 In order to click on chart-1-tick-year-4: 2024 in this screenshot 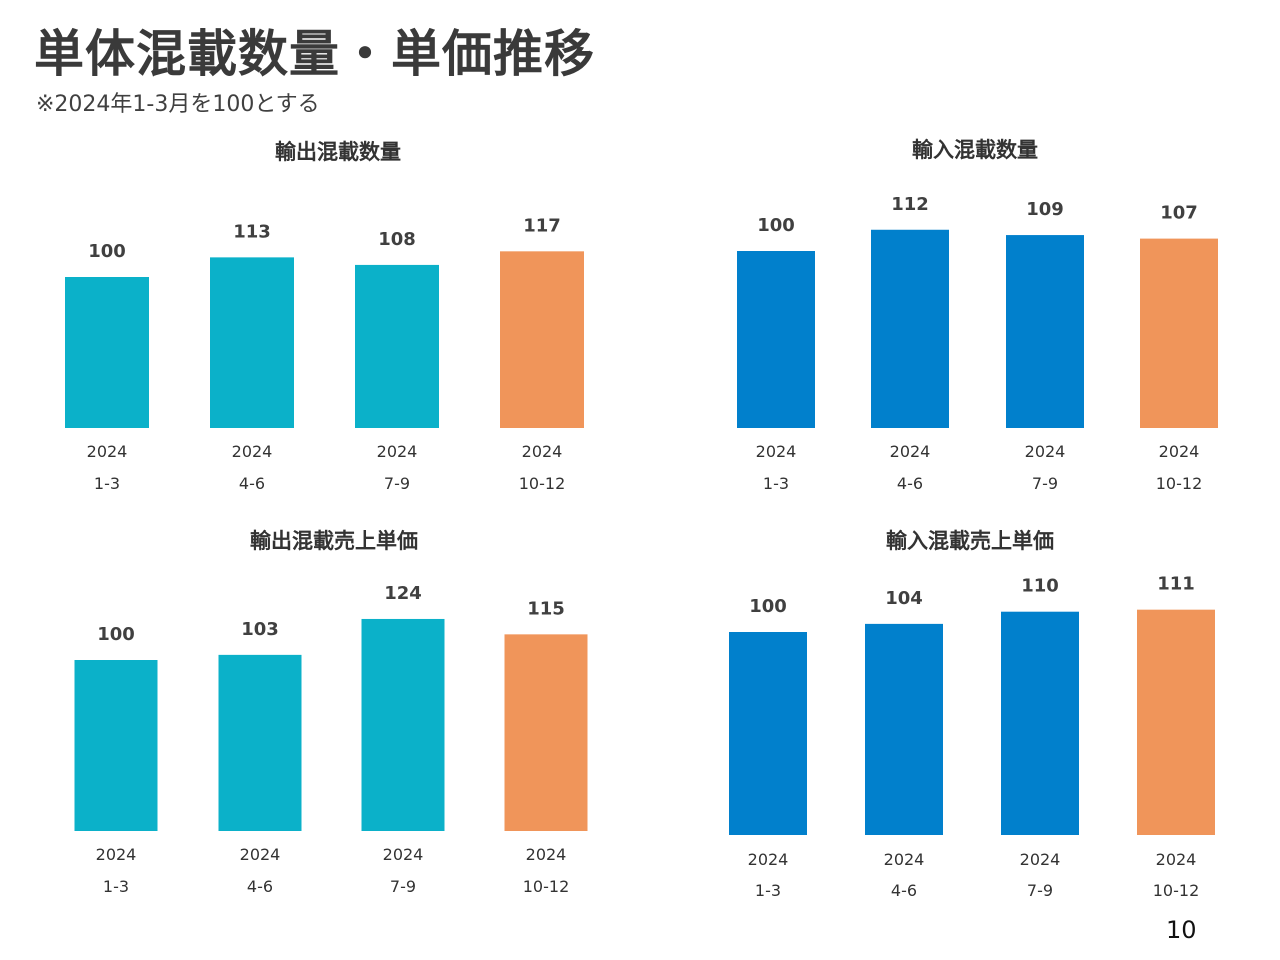, I will do `click(542, 451)`.